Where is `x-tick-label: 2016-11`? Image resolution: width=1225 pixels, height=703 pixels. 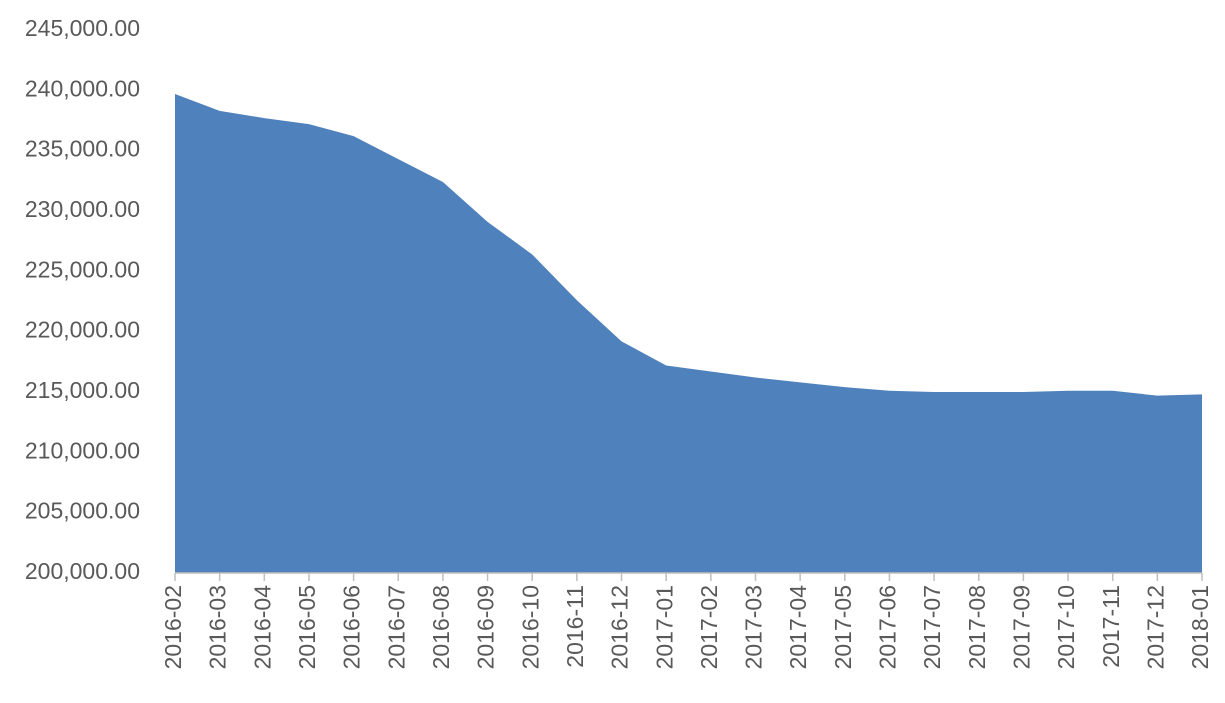 x-tick-label: 2016-11 is located at coordinates (575, 626).